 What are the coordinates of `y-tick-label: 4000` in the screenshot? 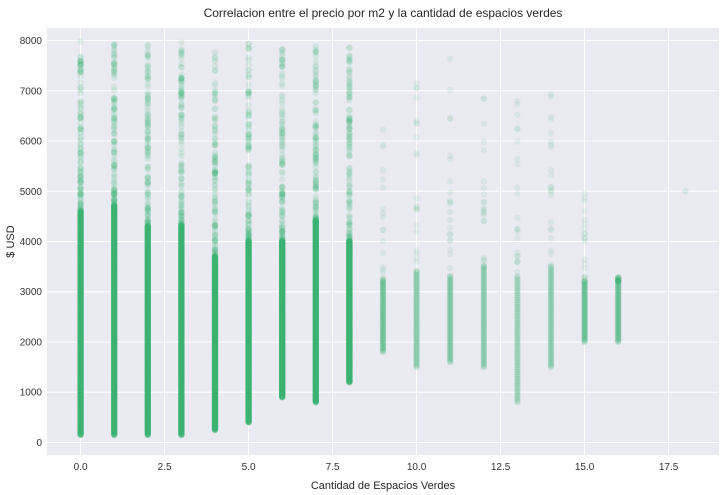 It's located at (31, 242).